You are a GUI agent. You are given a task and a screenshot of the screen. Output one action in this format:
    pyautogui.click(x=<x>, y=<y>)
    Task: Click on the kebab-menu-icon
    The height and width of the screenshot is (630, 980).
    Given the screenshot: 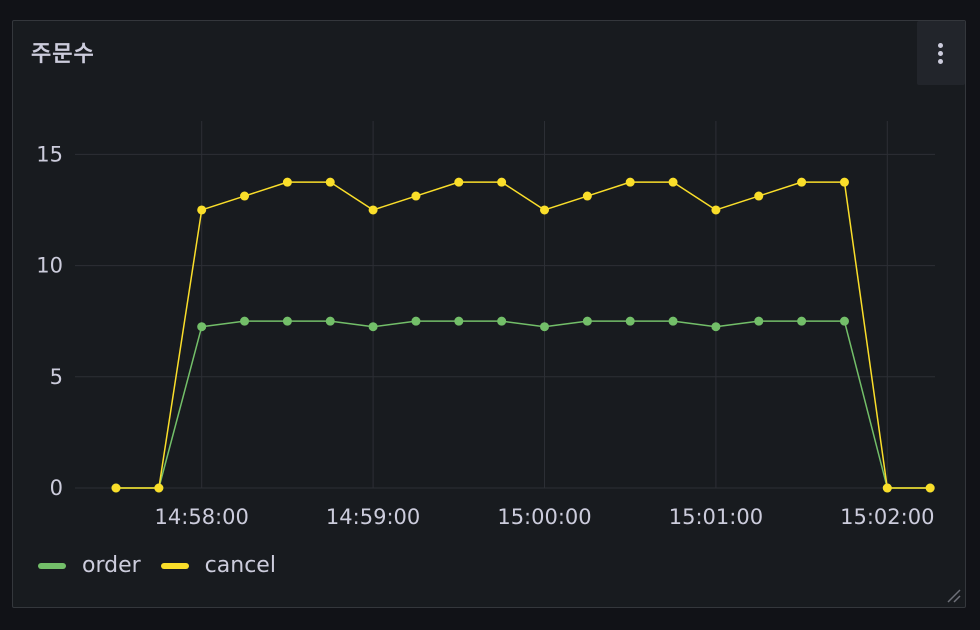 What is the action you would take?
    pyautogui.click(x=940, y=45)
    